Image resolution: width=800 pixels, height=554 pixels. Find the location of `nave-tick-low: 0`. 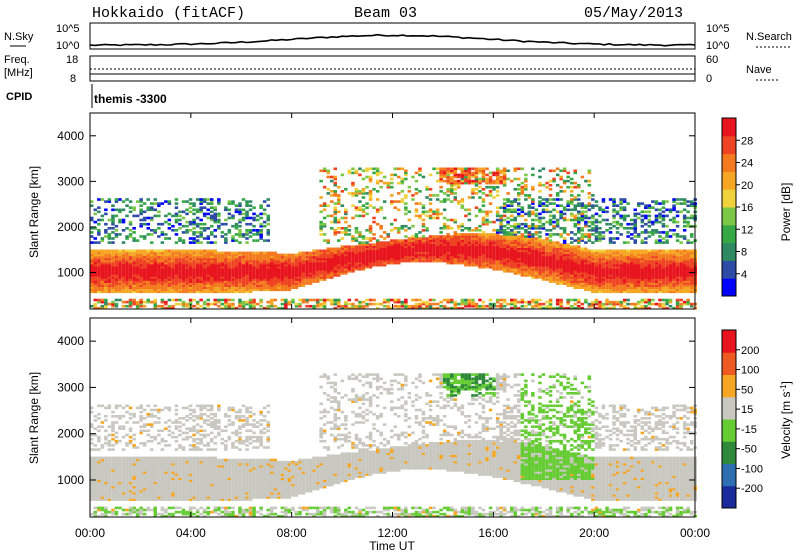

nave-tick-low: 0 is located at coordinates (709, 79).